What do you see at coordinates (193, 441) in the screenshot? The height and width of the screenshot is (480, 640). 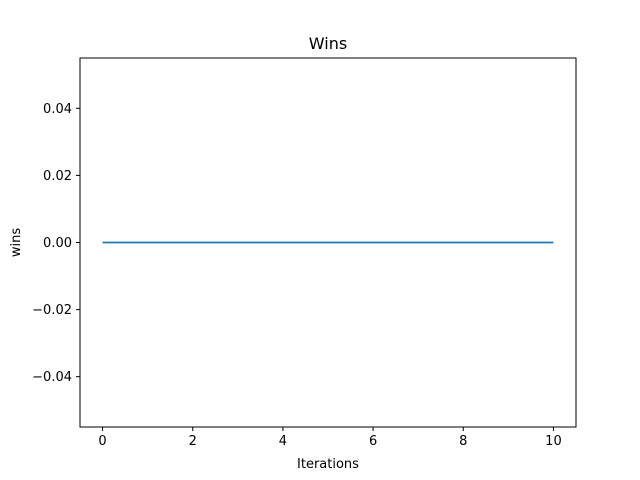 I see `x-tick-label: 2` at bounding box center [193, 441].